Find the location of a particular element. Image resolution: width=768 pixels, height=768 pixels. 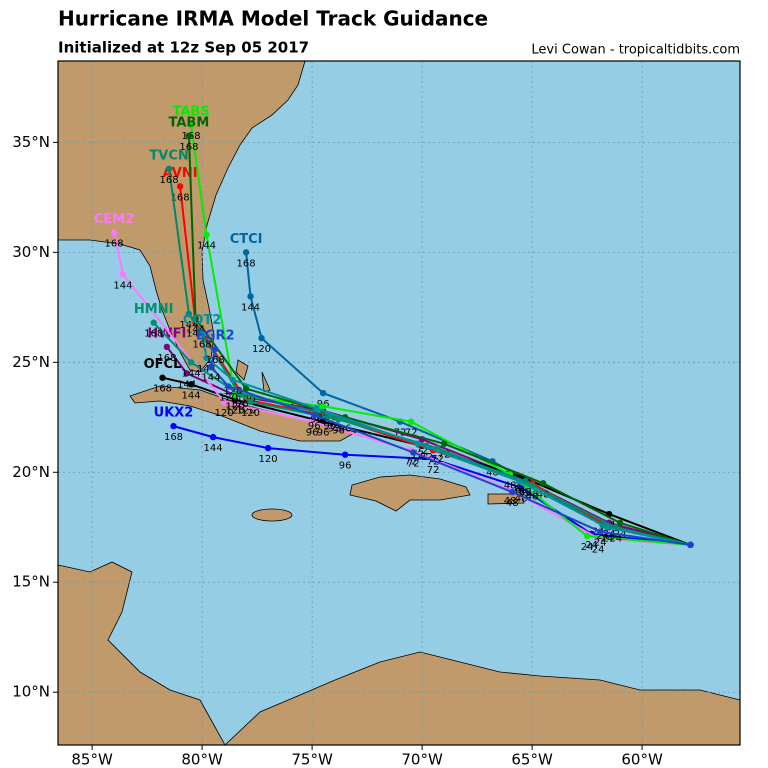

model-name: TVCN is located at coordinates (168, 155).